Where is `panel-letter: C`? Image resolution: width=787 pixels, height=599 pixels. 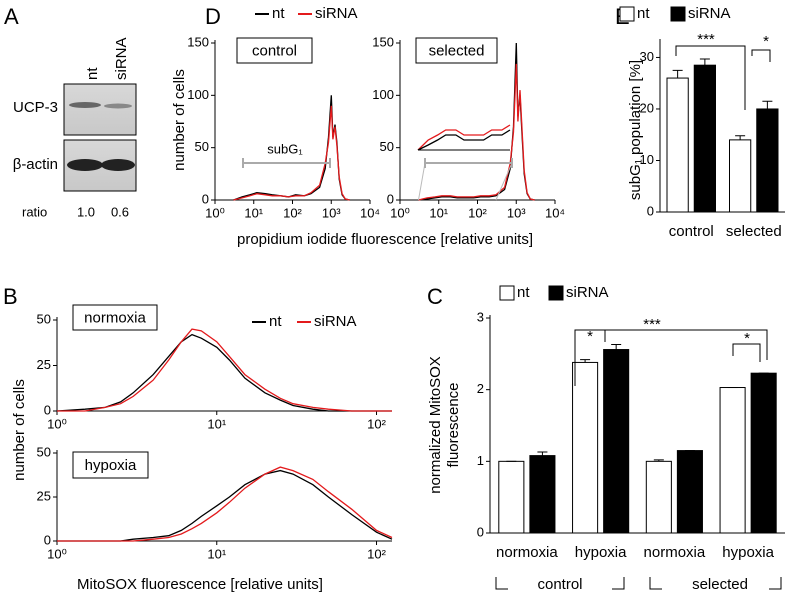
panel-letter: C is located at coordinates (435, 296).